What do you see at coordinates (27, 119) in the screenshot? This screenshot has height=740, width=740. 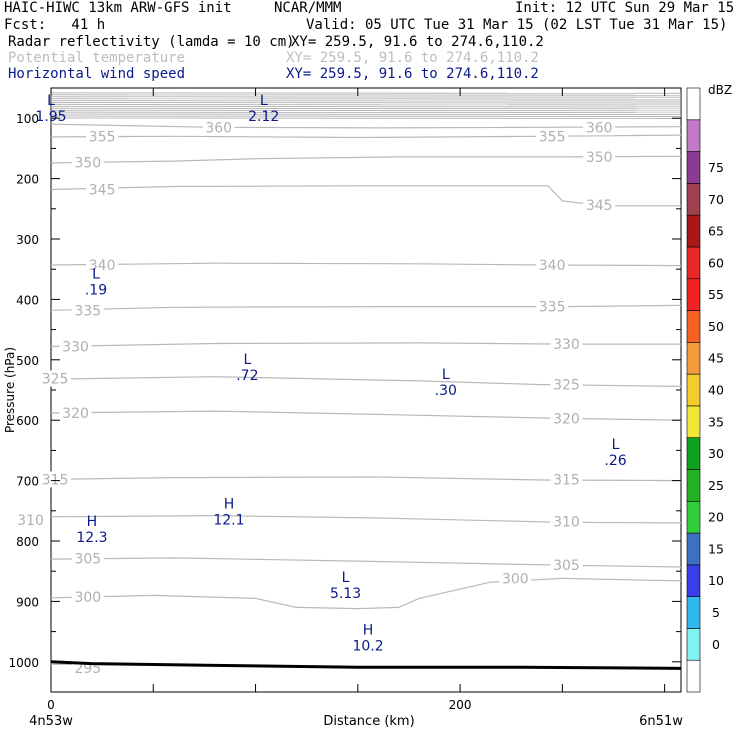 I see `y-tick-label: 100` at bounding box center [27, 119].